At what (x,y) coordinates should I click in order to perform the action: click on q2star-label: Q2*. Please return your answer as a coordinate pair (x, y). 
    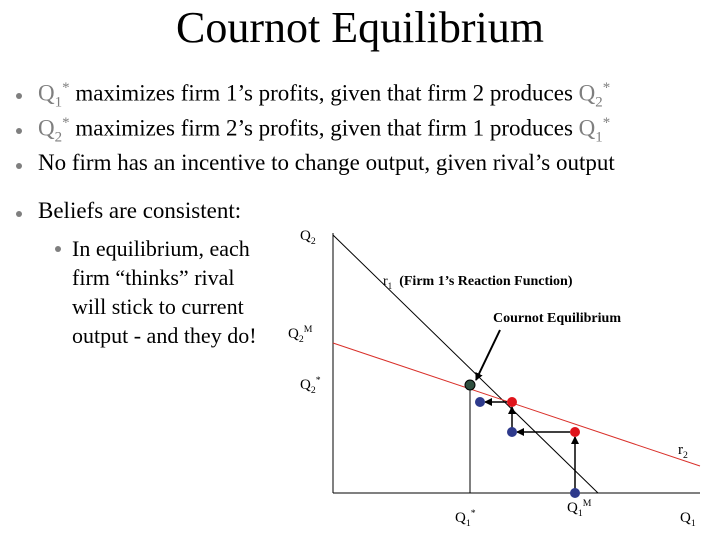
    Looking at the image, I should click on (310, 385).